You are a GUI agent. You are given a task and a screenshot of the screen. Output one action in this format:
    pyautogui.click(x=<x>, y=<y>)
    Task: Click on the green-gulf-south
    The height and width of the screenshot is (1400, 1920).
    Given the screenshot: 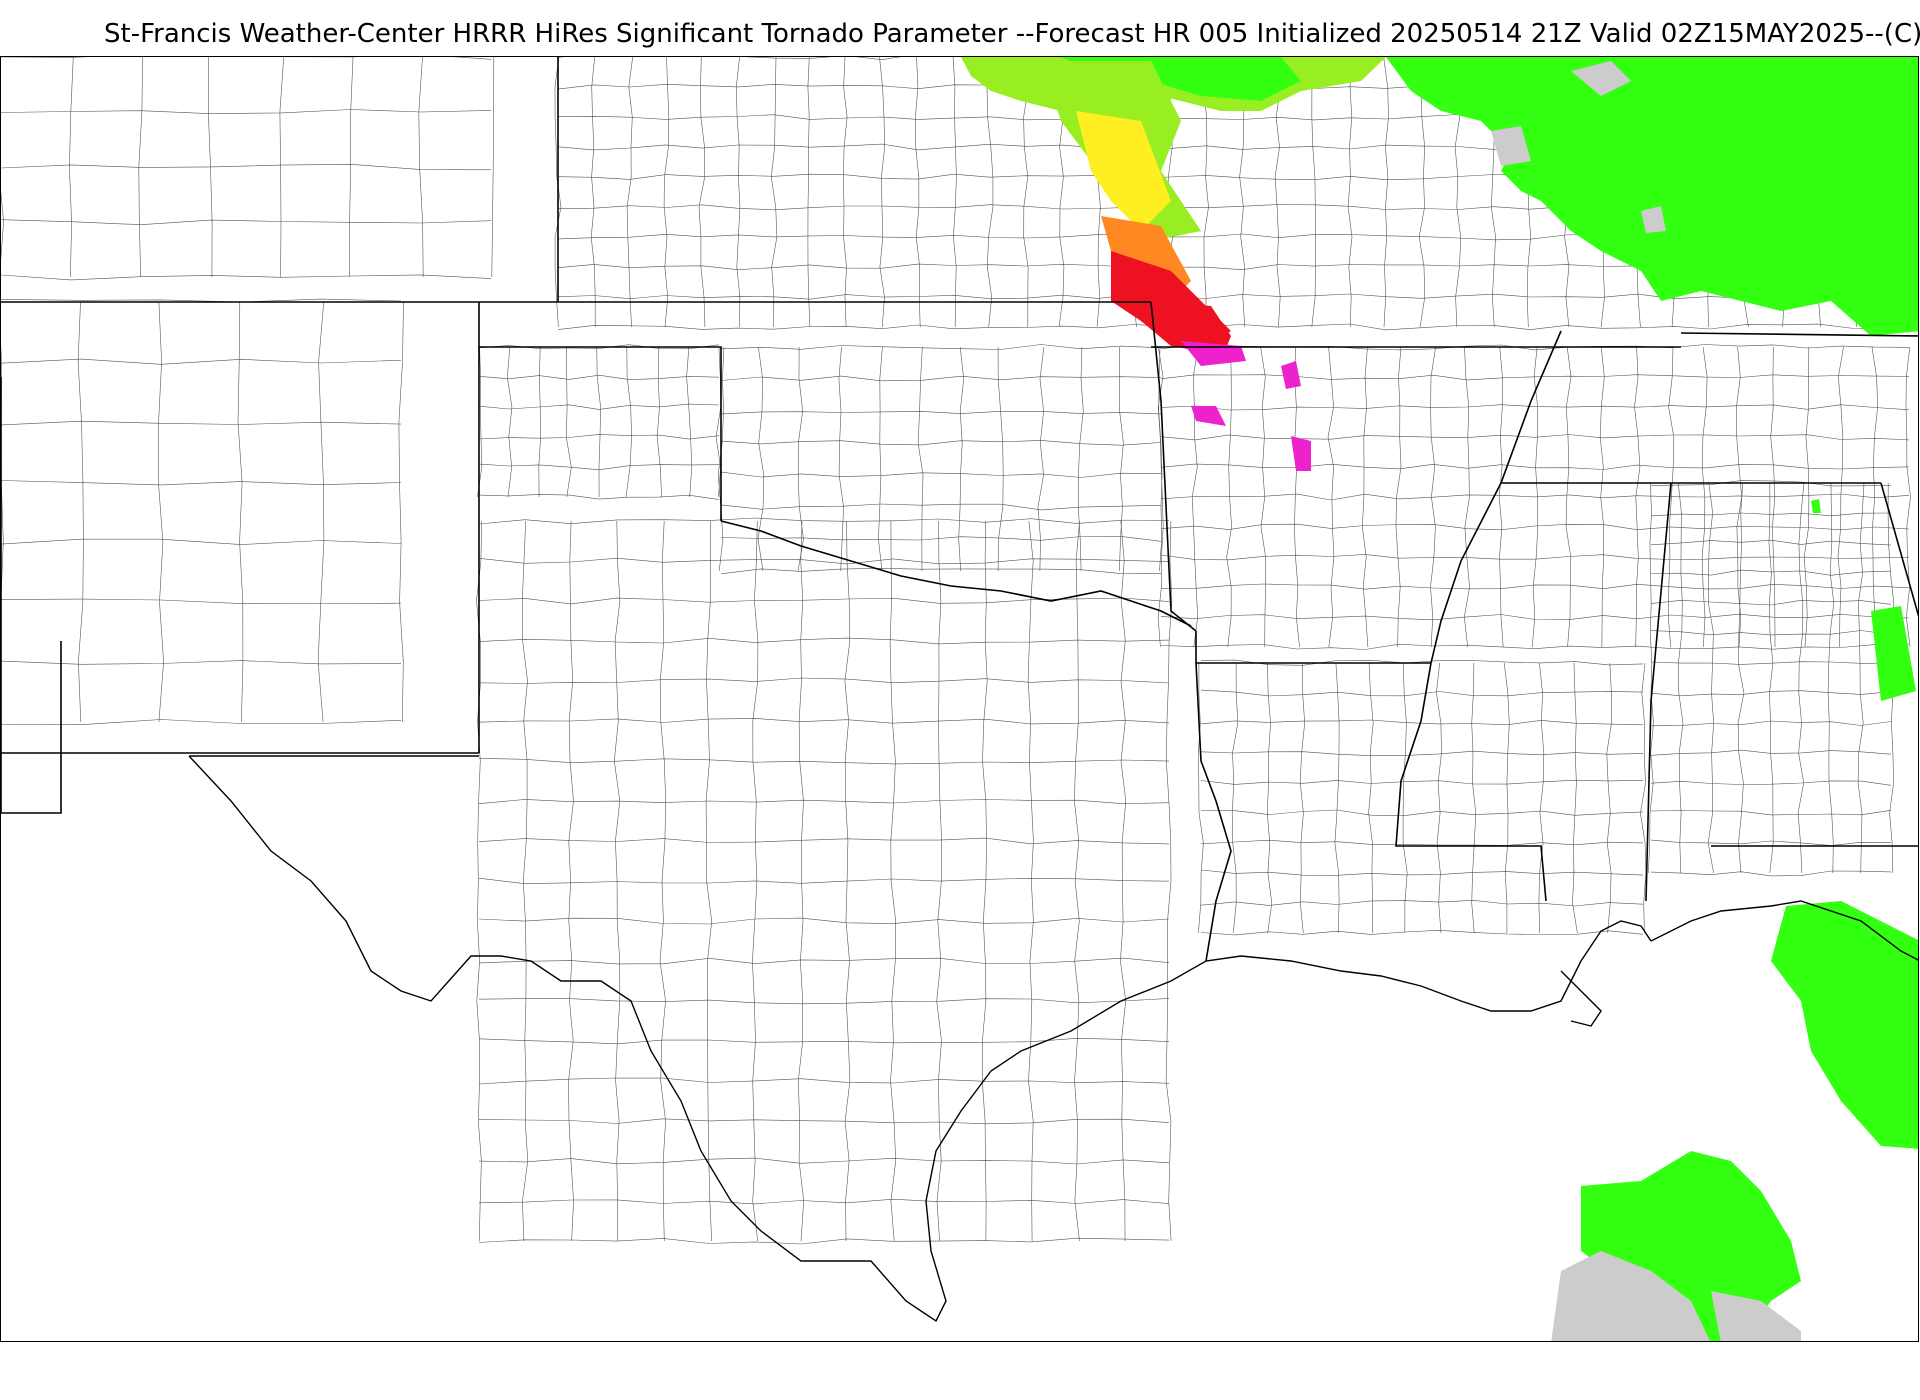 What is the action you would take?
    pyautogui.click(x=1691, y=1246)
    